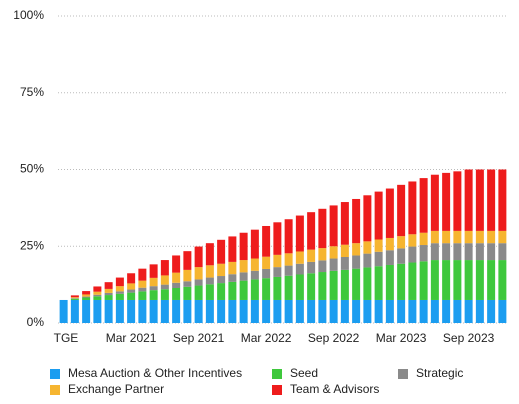  I want to click on y-tick-label: 100%, so click(28, 15).